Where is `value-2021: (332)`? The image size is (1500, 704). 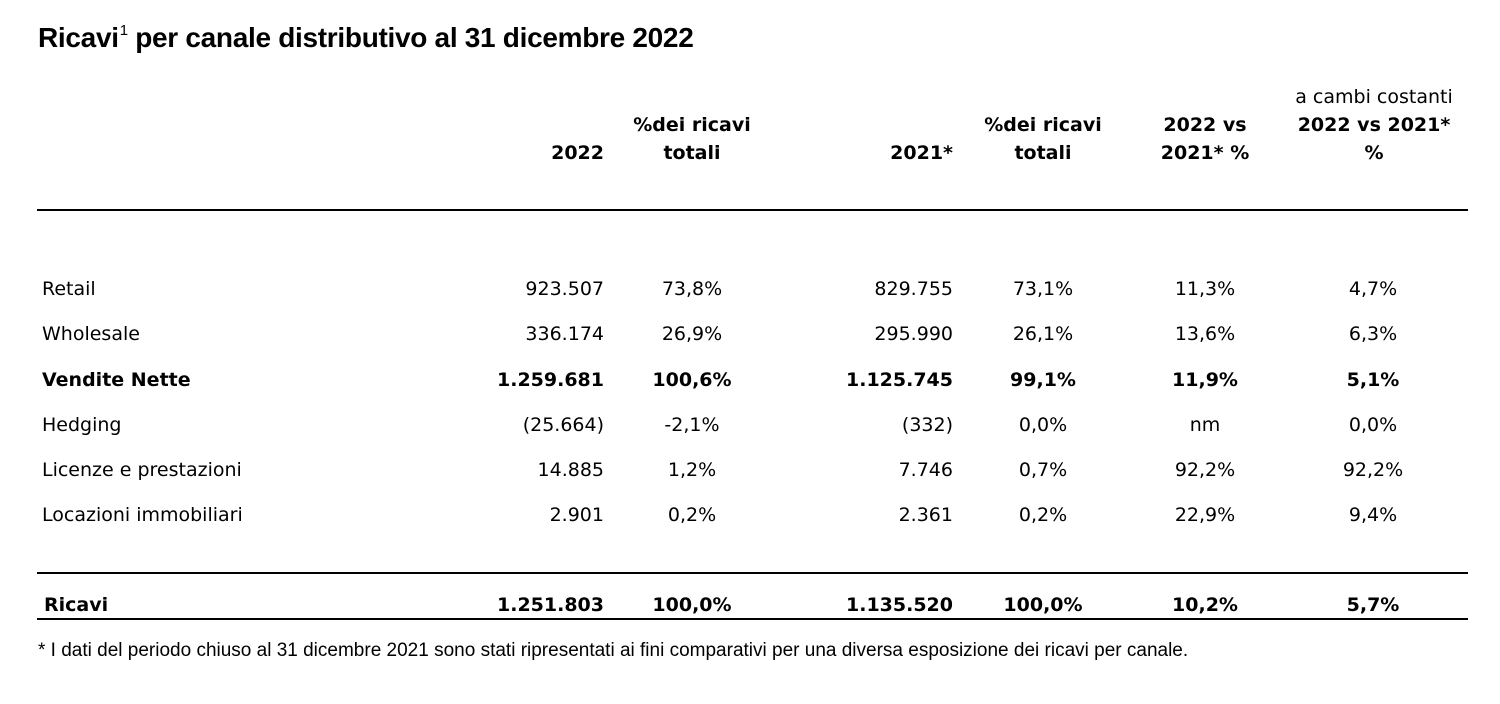 value-2021: (332) is located at coordinates (927, 425).